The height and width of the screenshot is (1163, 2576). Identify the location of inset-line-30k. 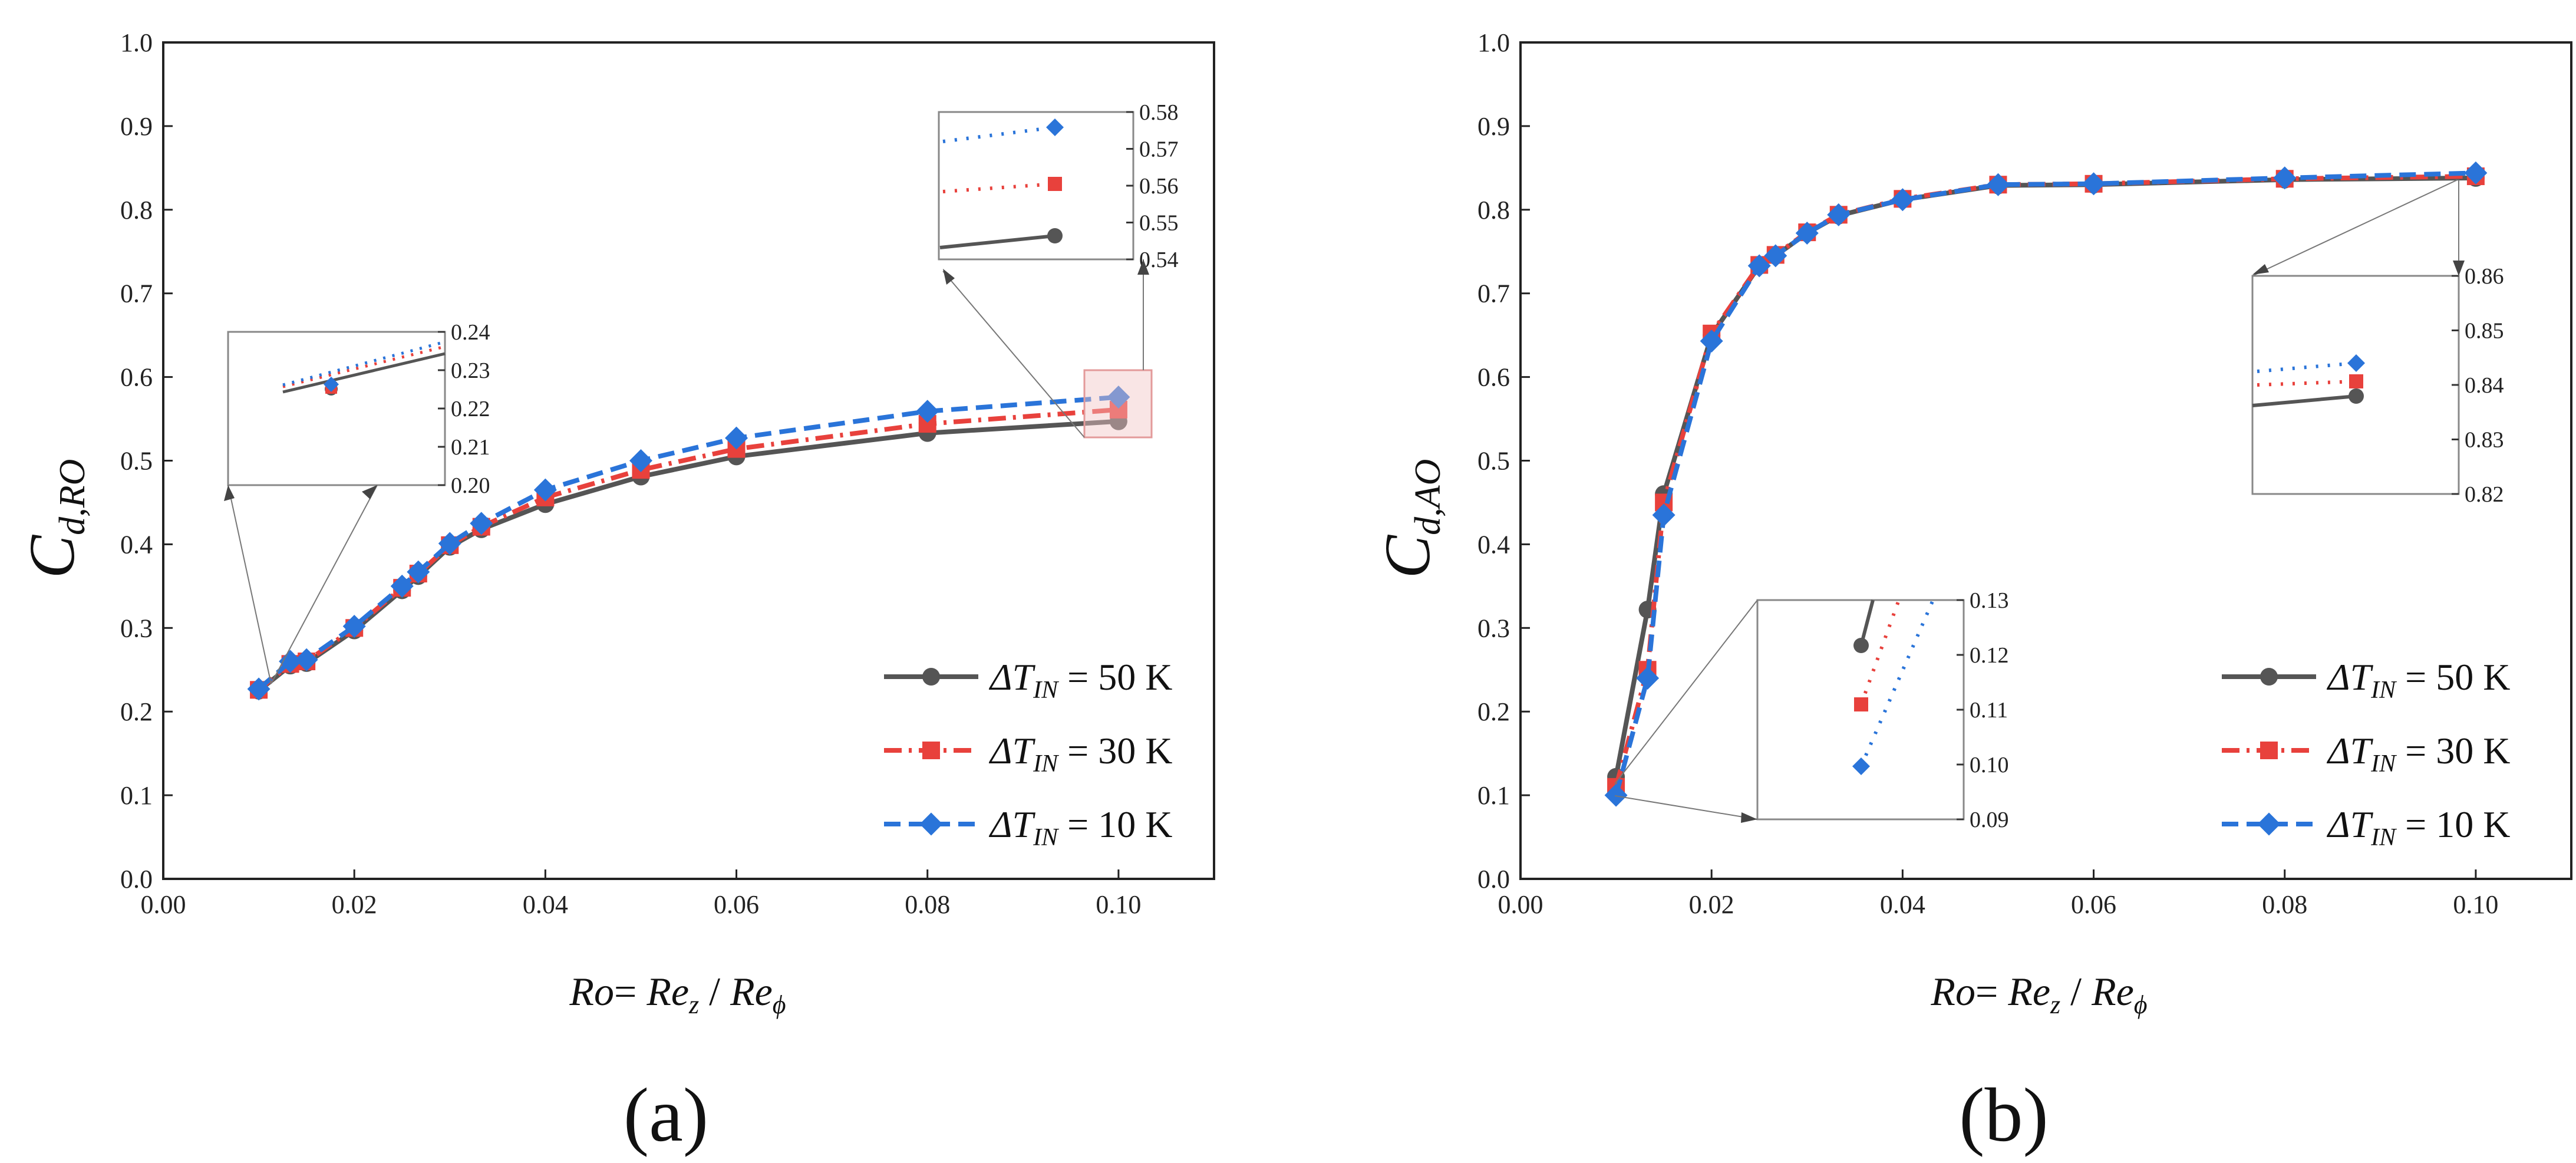
(2307, 383).